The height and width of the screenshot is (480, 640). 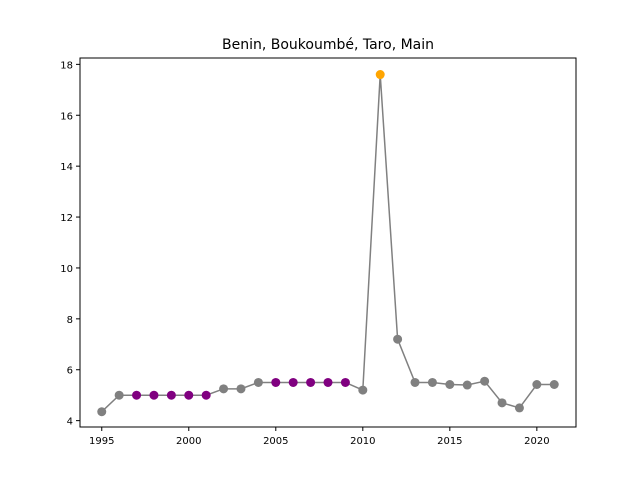 What do you see at coordinates (66, 218) in the screenshot?
I see `y-tick-label: 12` at bounding box center [66, 218].